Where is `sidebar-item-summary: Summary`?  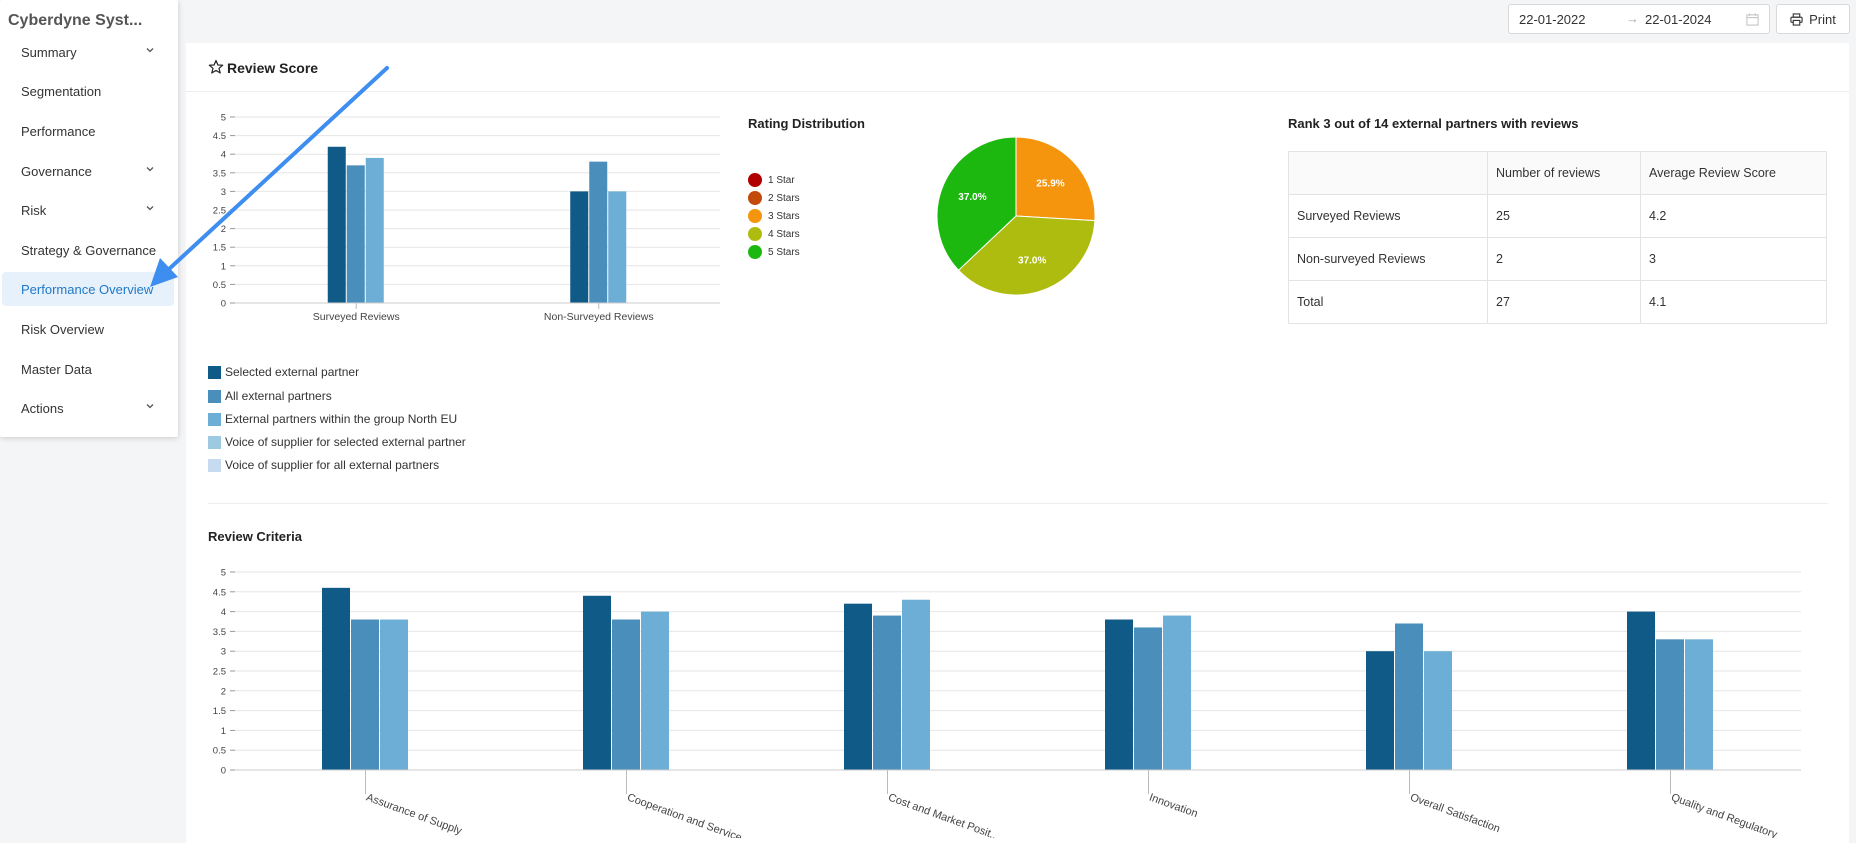
sidebar-item-summary: Summary is located at coordinates (88, 52).